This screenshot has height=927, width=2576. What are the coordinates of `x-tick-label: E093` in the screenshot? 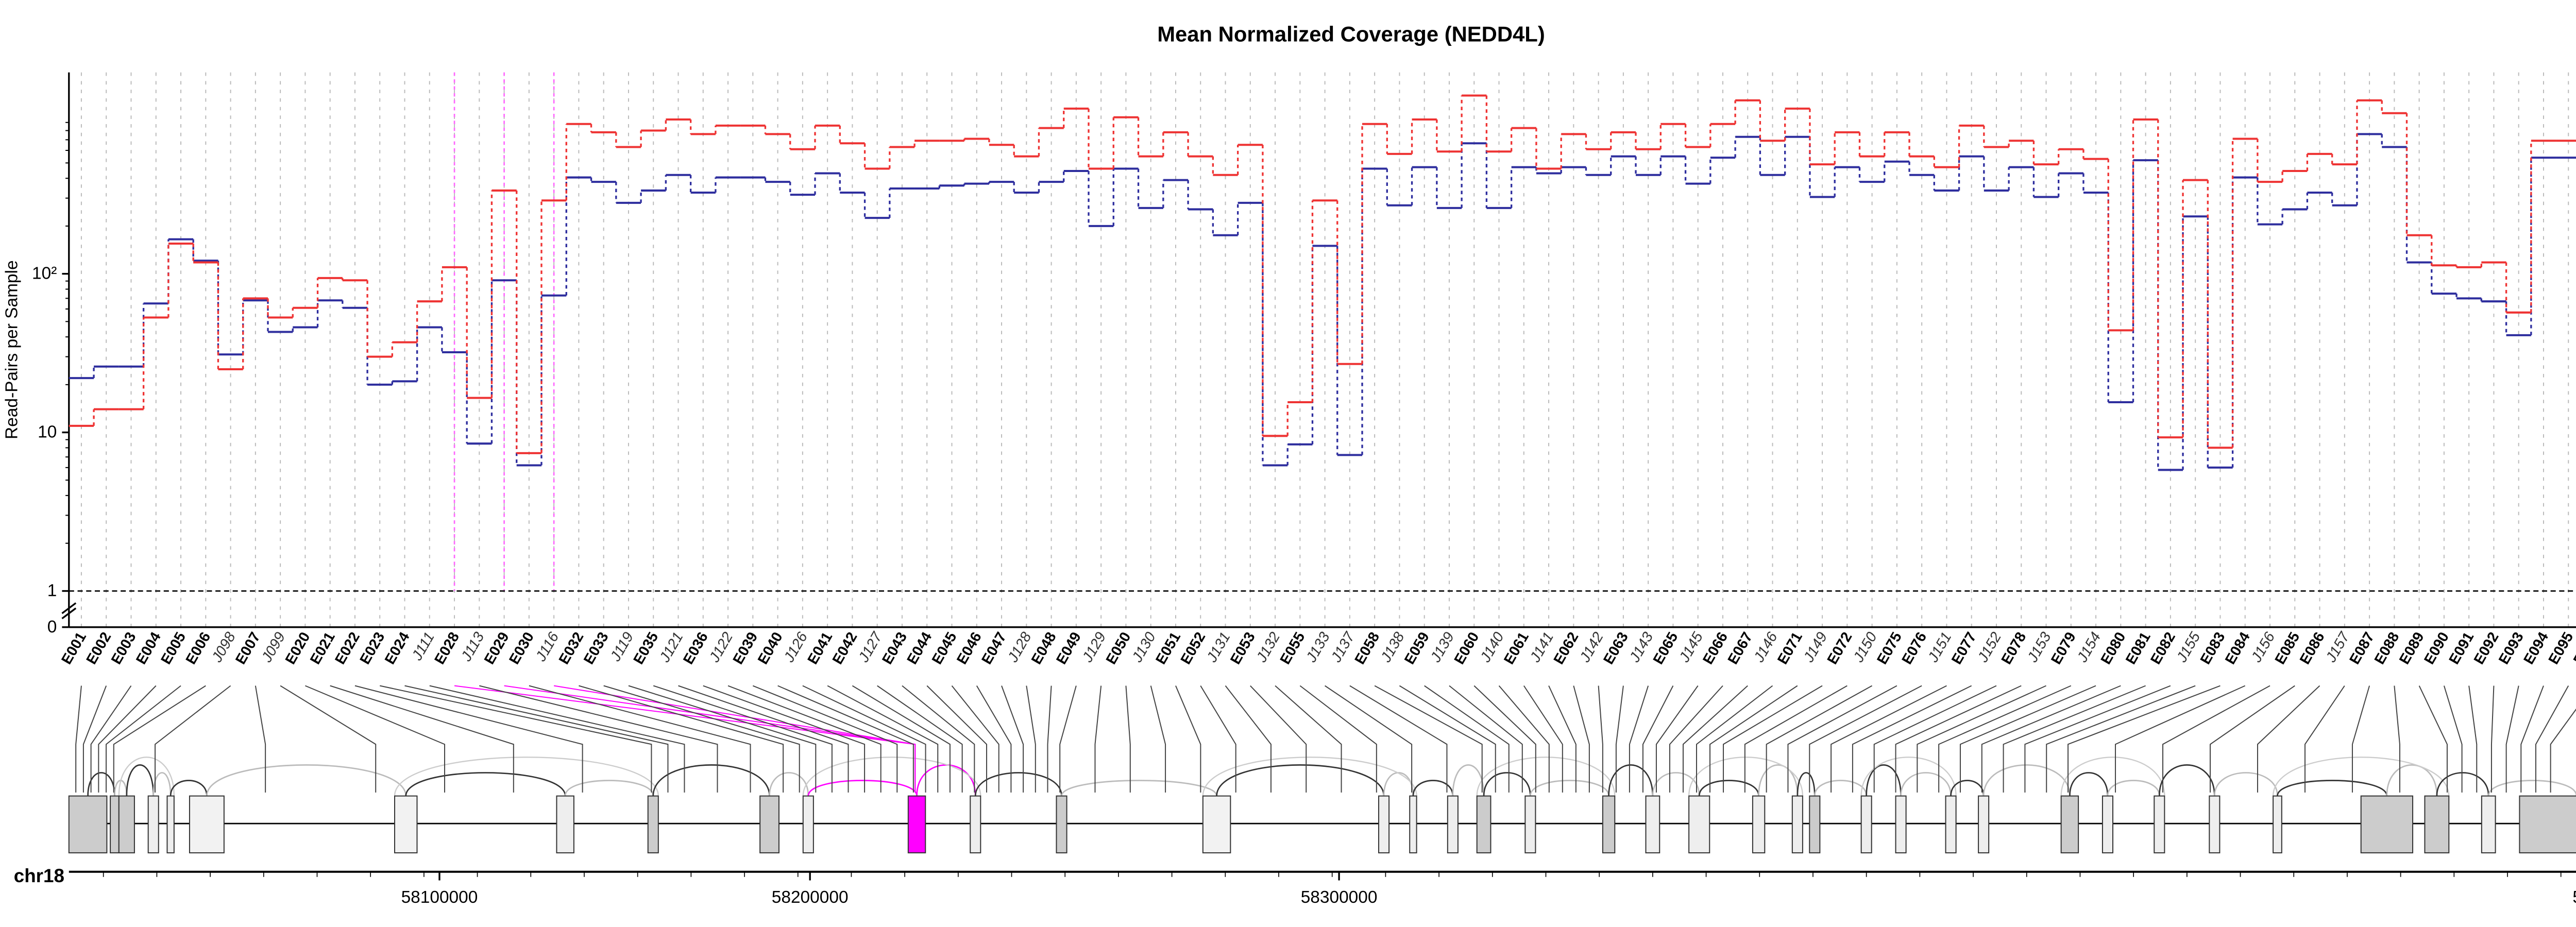 It's located at (2511, 648).